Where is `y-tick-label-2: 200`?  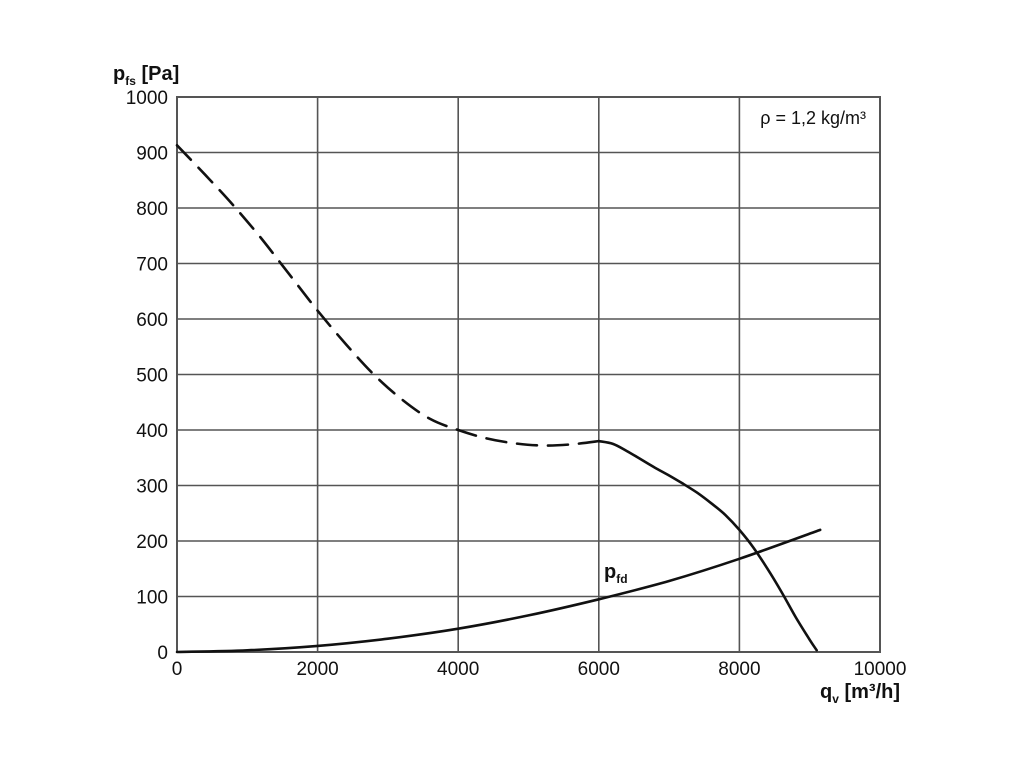
y-tick-label-2: 200 is located at coordinates (152, 542).